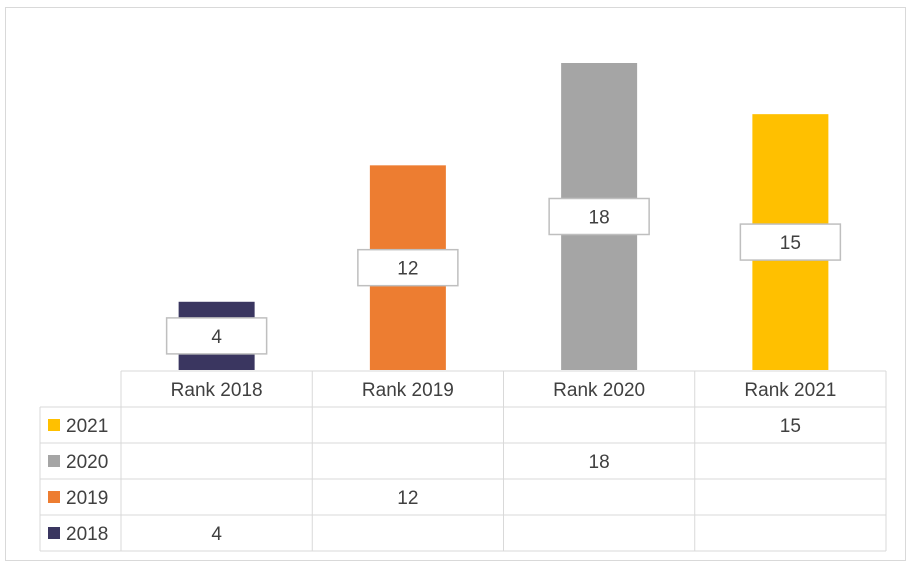  What do you see at coordinates (54, 497) in the screenshot?
I see `legend-key-2019` at bounding box center [54, 497].